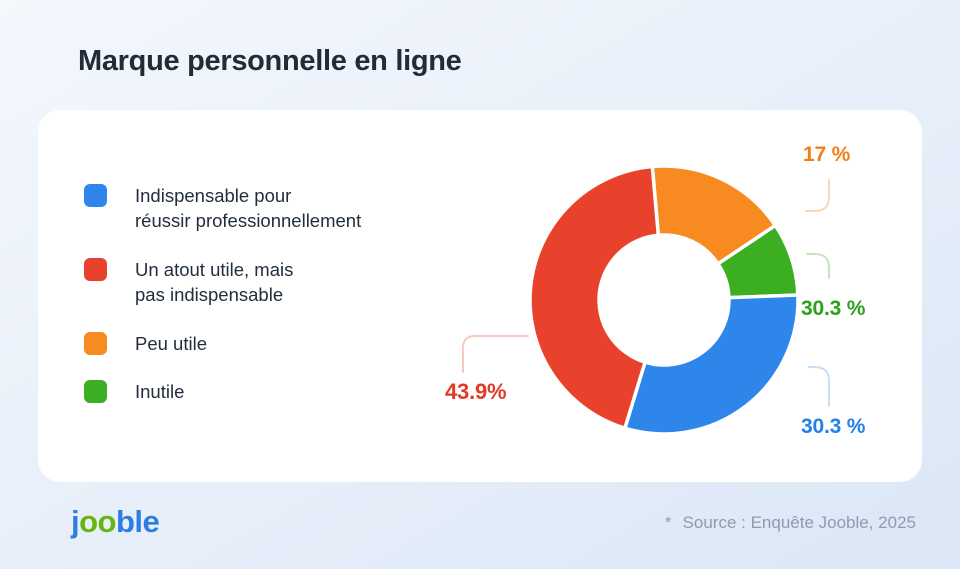 This screenshot has width=960, height=569. Describe the element at coordinates (827, 154) in the screenshot. I see `value-label-orange: 17 %` at that location.